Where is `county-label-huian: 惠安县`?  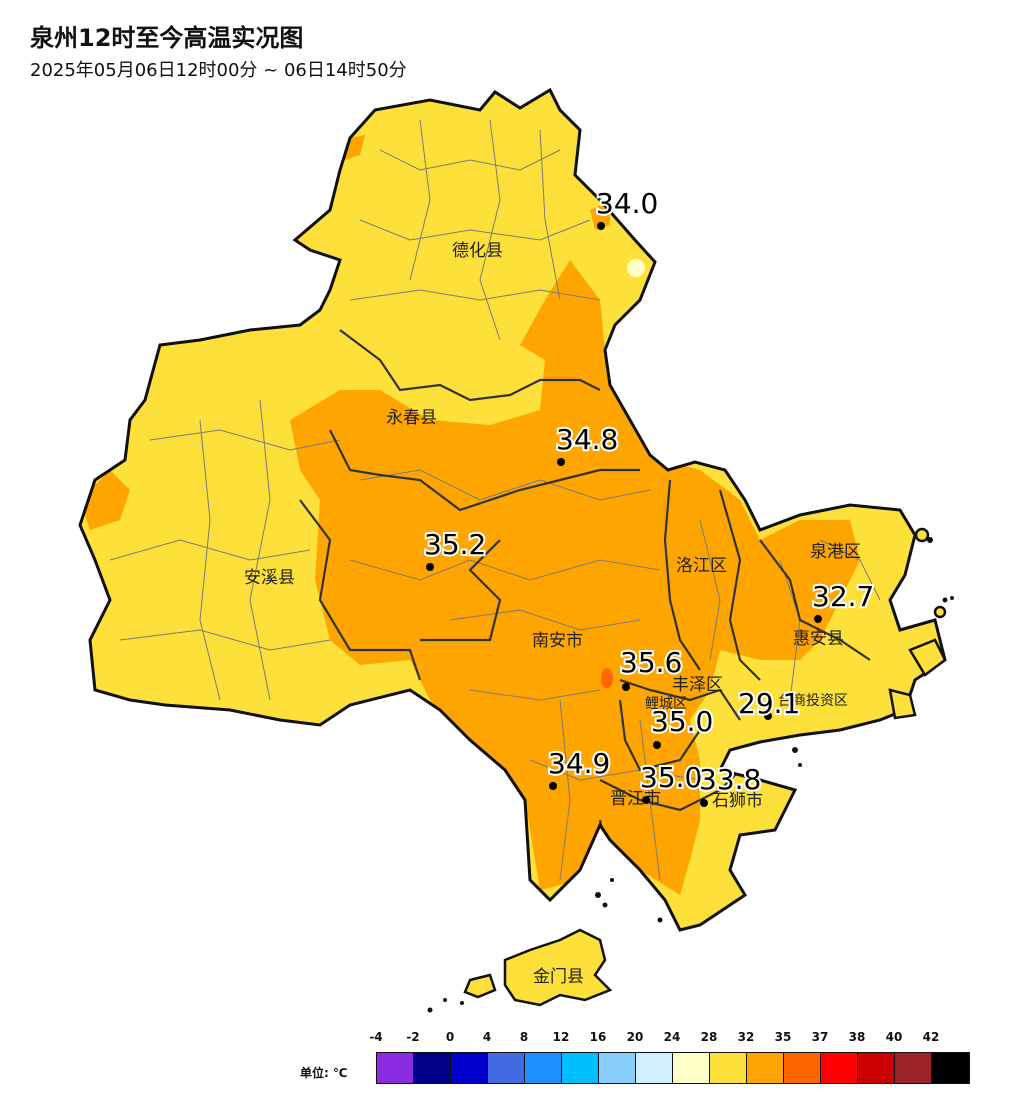 county-label-huian: 惠安县 is located at coordinates (818, 639).